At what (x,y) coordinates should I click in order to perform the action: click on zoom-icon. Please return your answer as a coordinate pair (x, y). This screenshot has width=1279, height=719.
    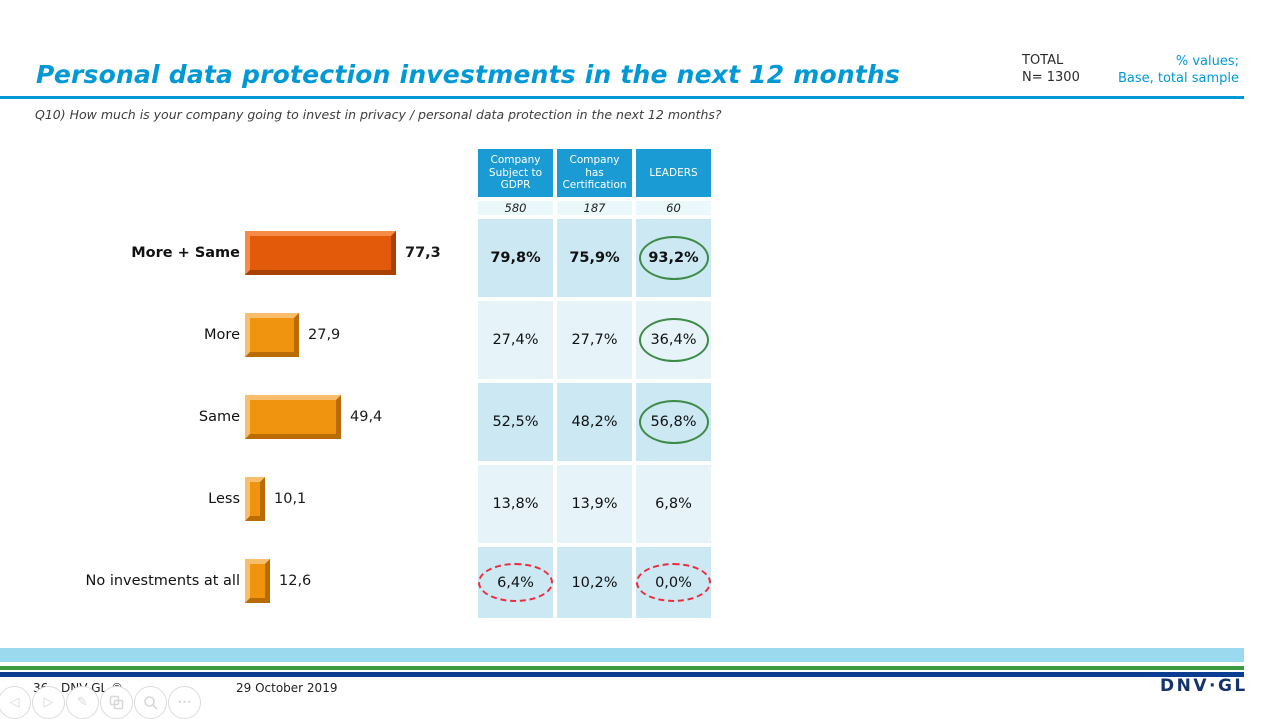
    Looking at the image, I should click on (150, 702).